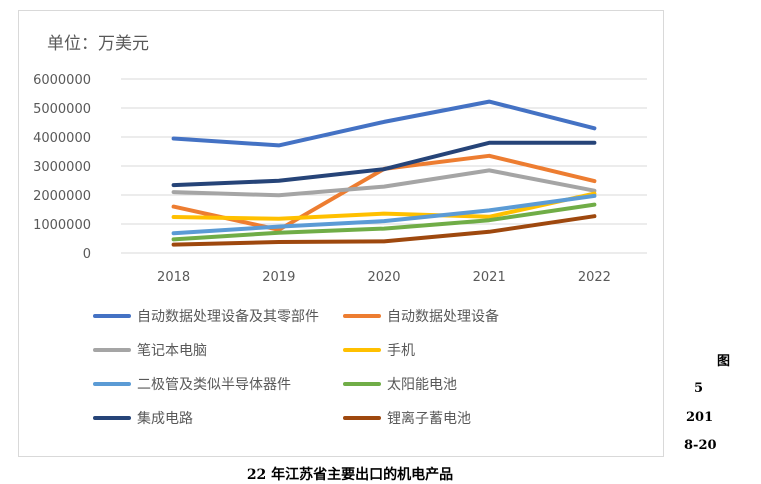 This screenshot has width=761, height=484. Describe the element at coordinates (165, 418) in the screenshot. I see `legend-label-6: 集成电路` at that location.